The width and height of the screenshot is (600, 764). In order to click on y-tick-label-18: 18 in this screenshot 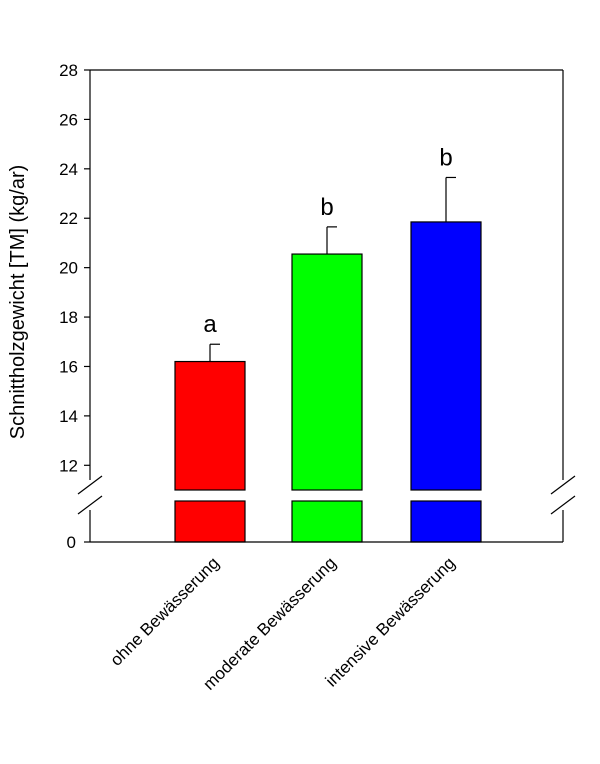, I will do `click(68, 317)`.